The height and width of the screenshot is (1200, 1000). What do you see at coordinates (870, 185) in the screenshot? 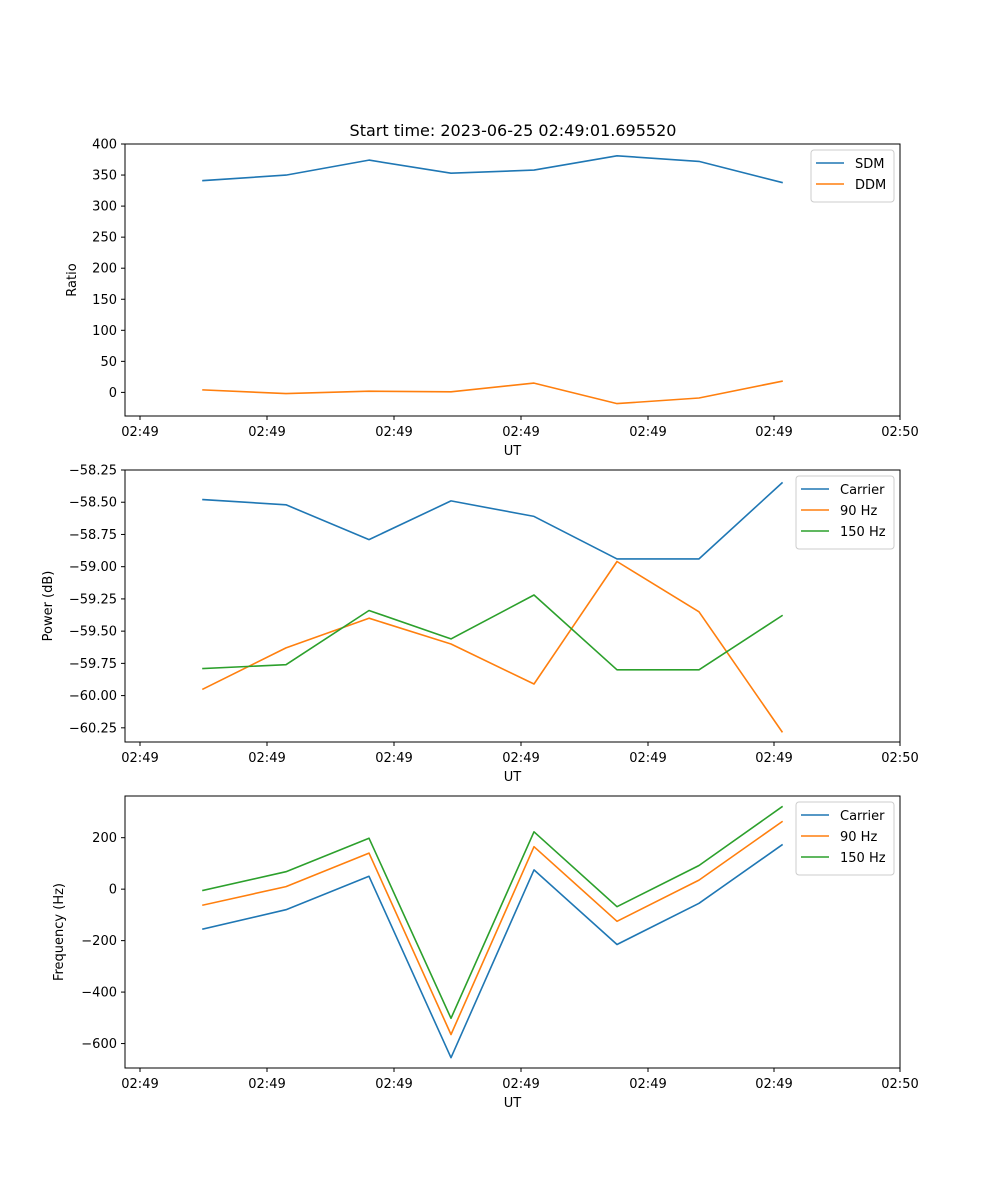
I see `legend-label: DDM` at bounding box center [870, 185].